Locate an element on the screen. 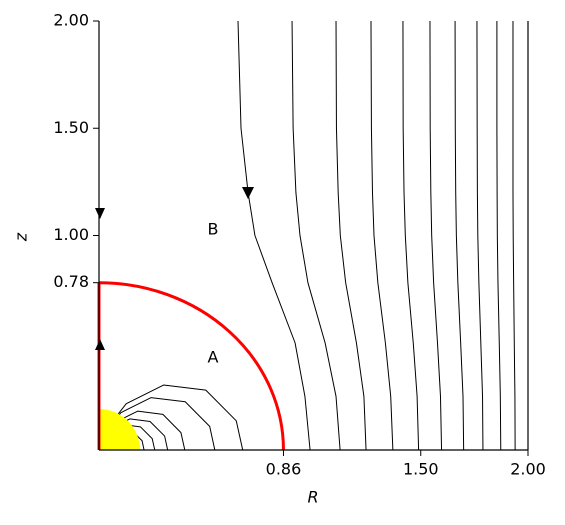 This screenshot has width=565, height=525. boundary-surface is located at coordinates (191, 366).